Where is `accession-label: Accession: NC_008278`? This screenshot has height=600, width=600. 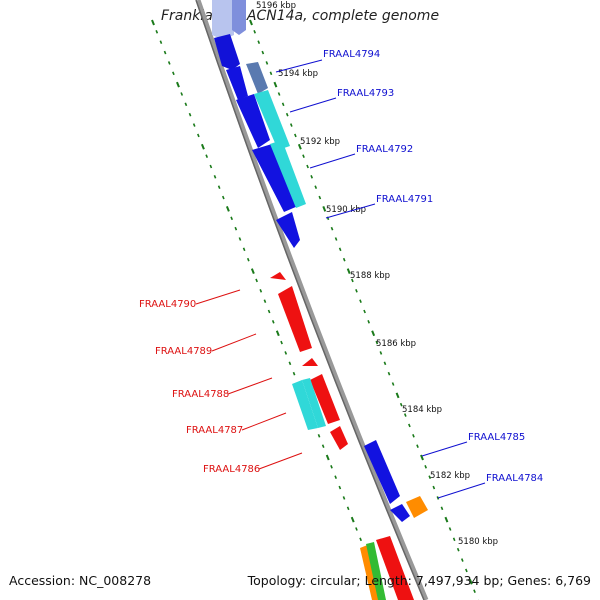 accession-label: Accession: NC_008278 is located at coordinates (80, 580).